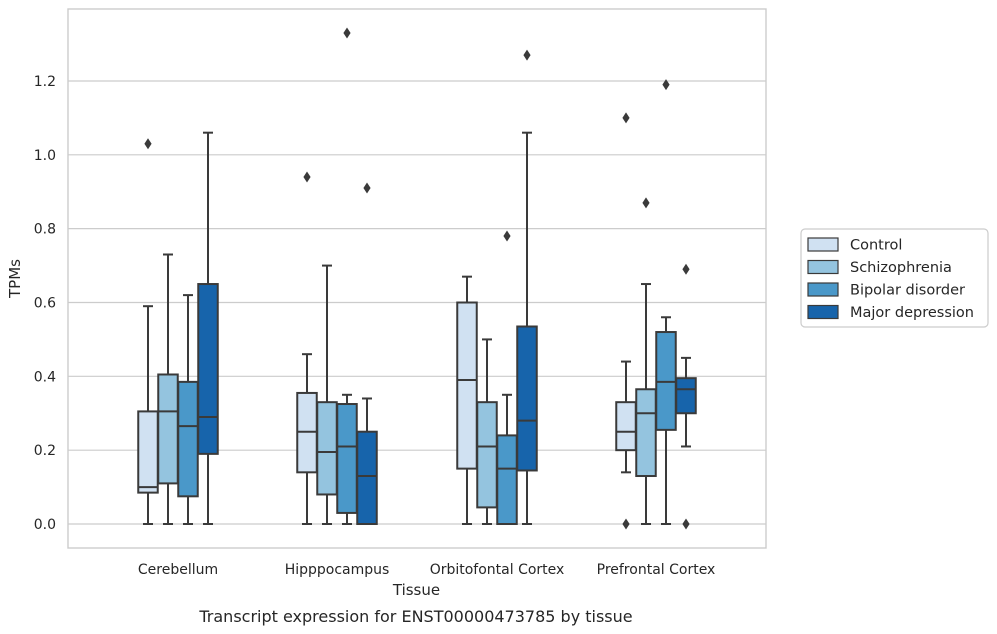  I want to click on y-axis-label: TPMs, so click(15, 279).